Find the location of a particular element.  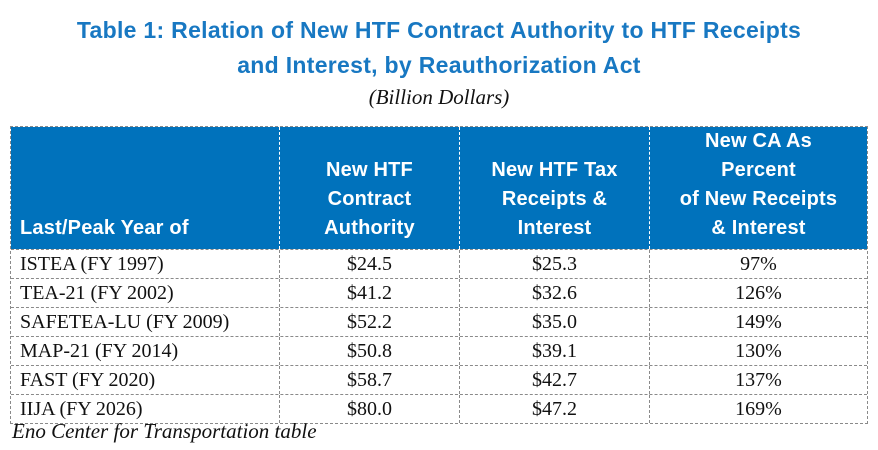

cell-receipts: $25.3 is located at coordinates (554, 264).